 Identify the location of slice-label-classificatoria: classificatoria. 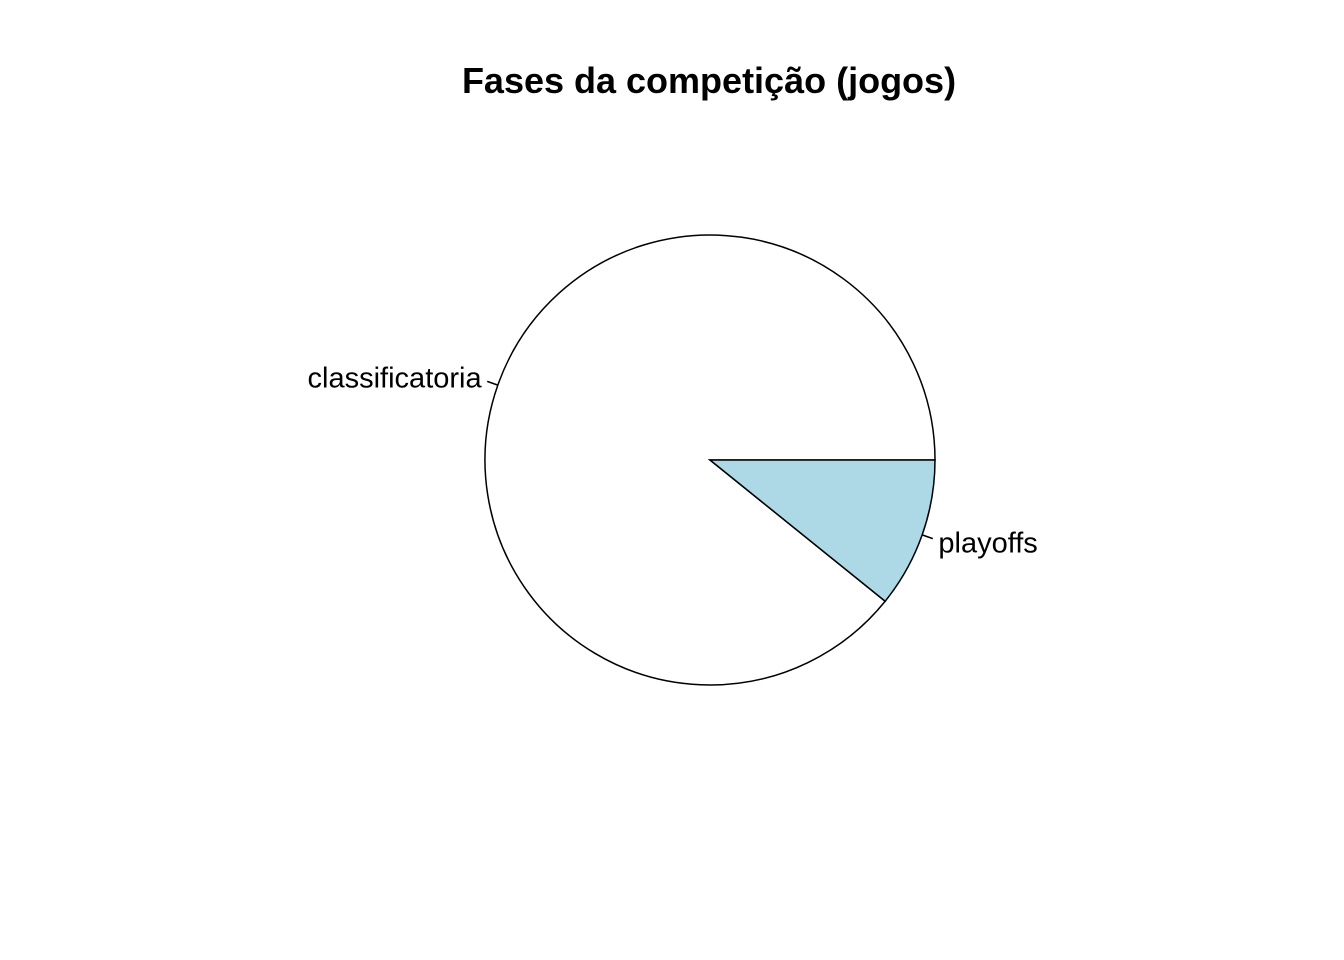
(395, 379).